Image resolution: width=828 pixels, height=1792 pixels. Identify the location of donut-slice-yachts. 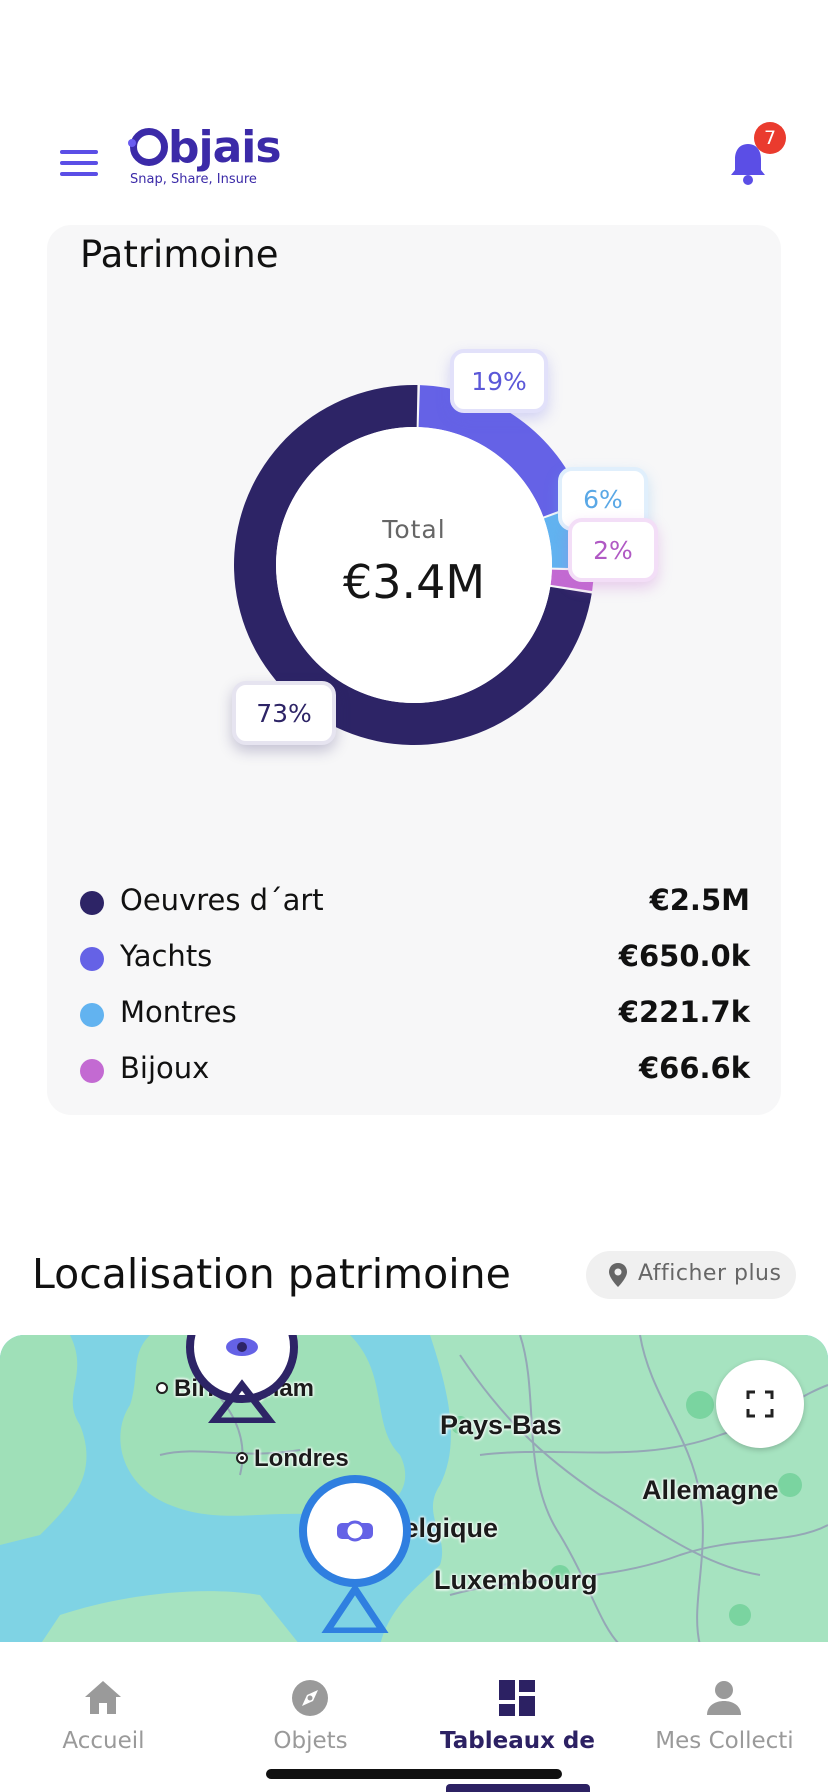
(500, 451).